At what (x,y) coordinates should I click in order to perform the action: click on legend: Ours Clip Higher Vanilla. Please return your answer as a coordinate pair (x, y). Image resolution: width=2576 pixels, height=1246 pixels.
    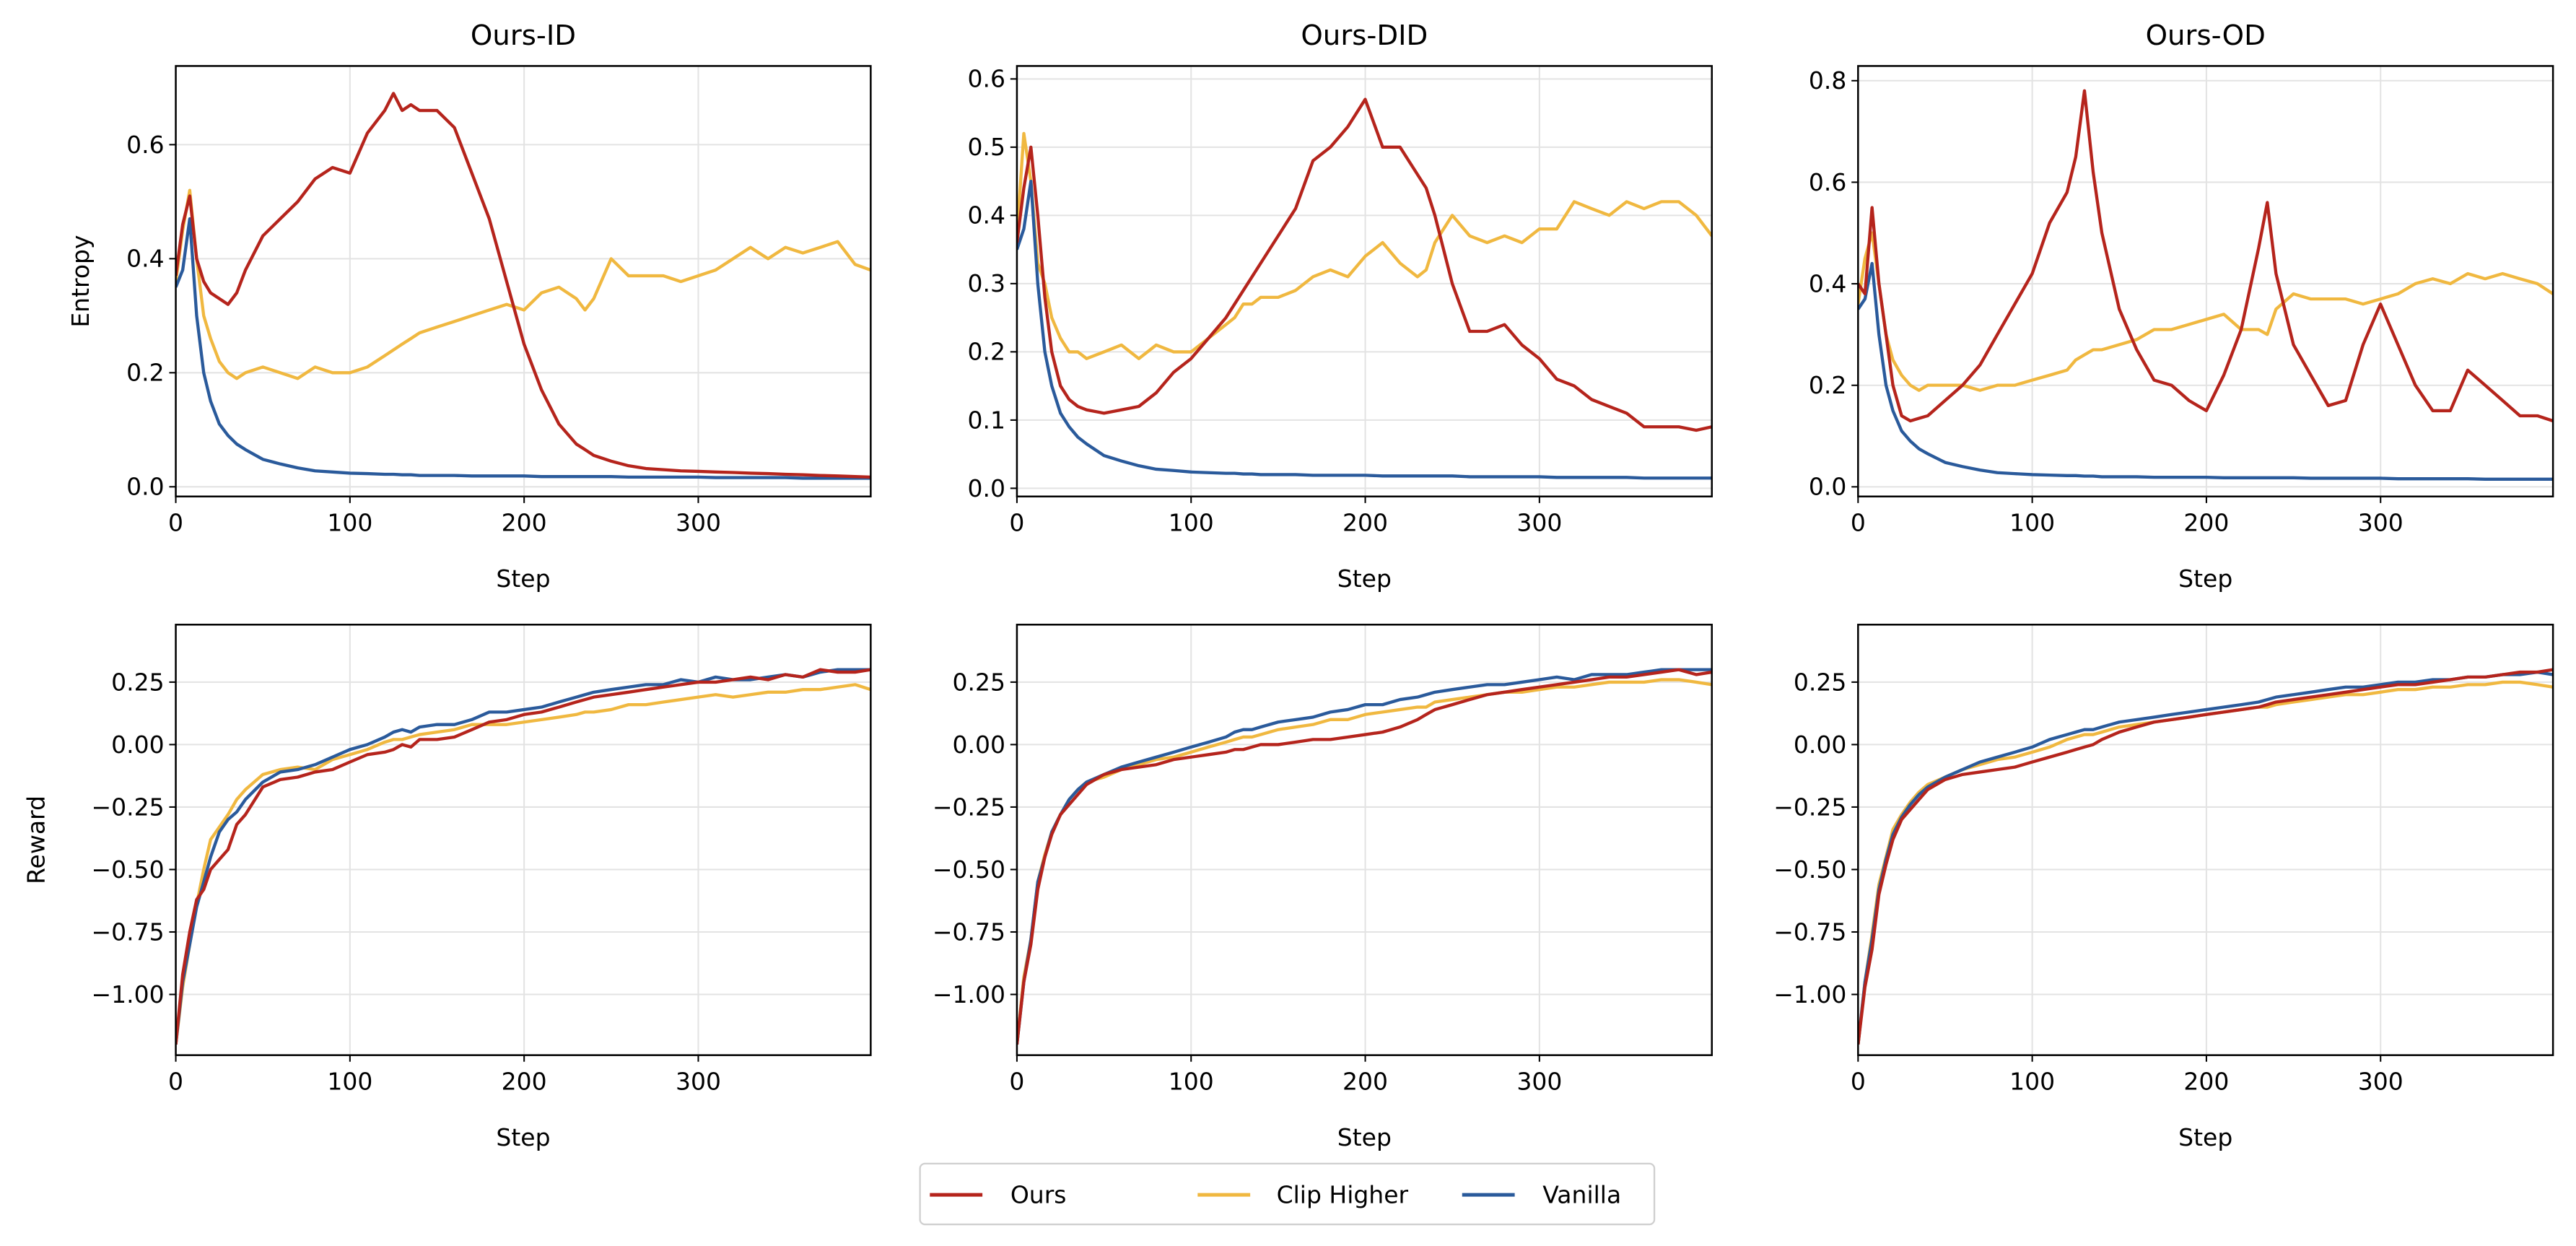
    Looking at the image, I should click on (1287, 1194).